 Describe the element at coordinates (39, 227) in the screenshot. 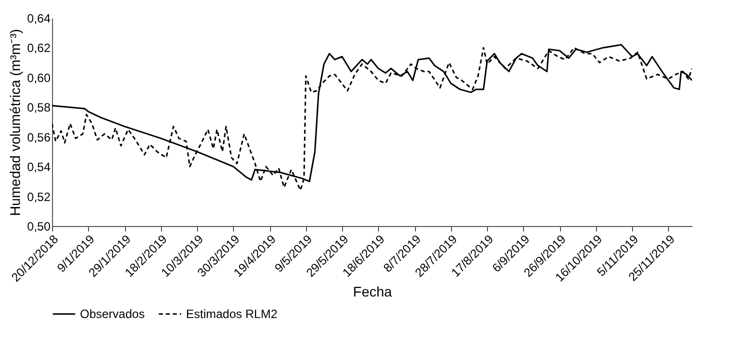

I see `y-tick-label: 0,50` at that location.